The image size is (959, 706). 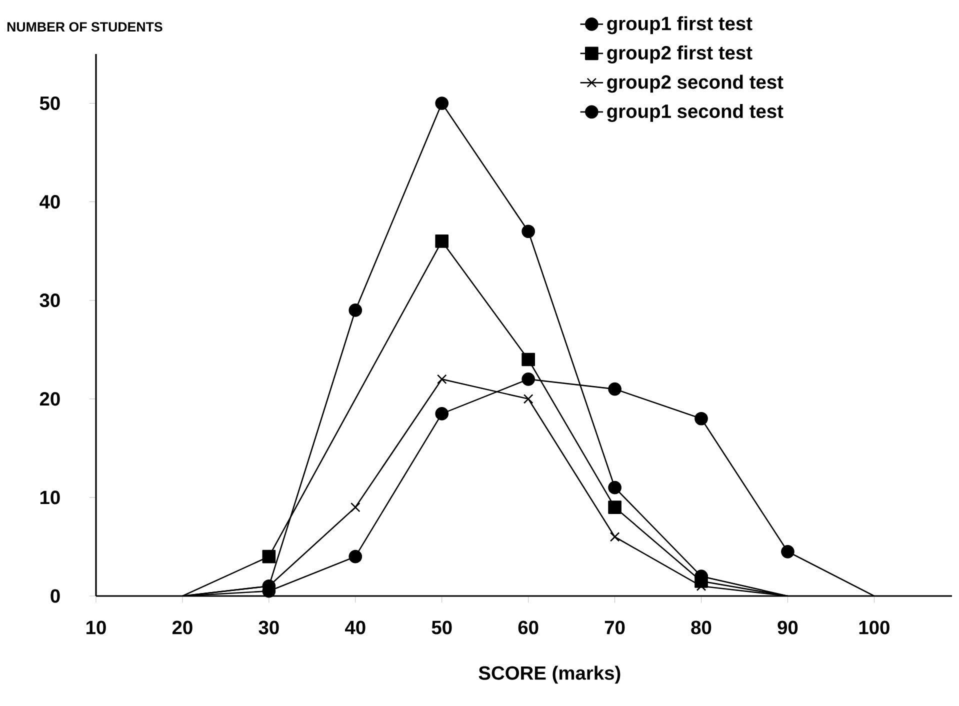 I want to click on x-axis-title: SCORE (marks), so click(x=549, y=675).